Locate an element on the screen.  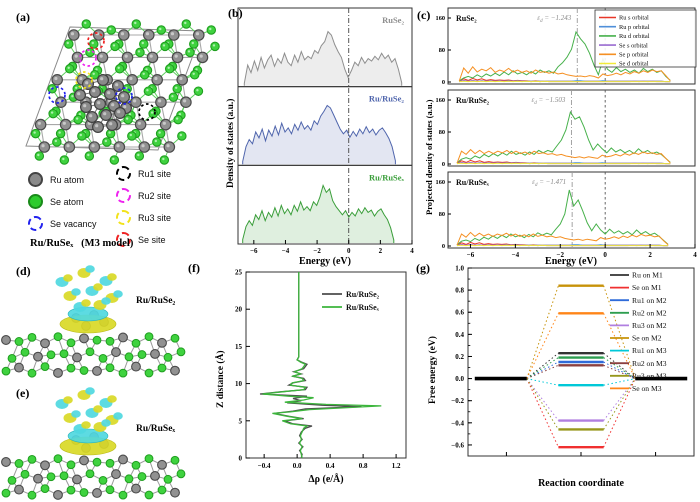
svg-text: Ru3 on M3 is located at coordinates (649, 375).